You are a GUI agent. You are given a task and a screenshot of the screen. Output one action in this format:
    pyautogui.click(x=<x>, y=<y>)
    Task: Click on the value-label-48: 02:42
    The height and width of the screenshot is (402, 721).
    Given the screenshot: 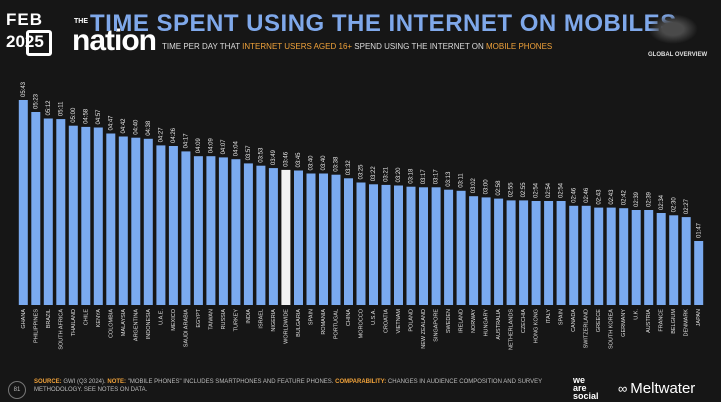 What is the action you would take?
    pyautogui.click(x=624, y=198)
    